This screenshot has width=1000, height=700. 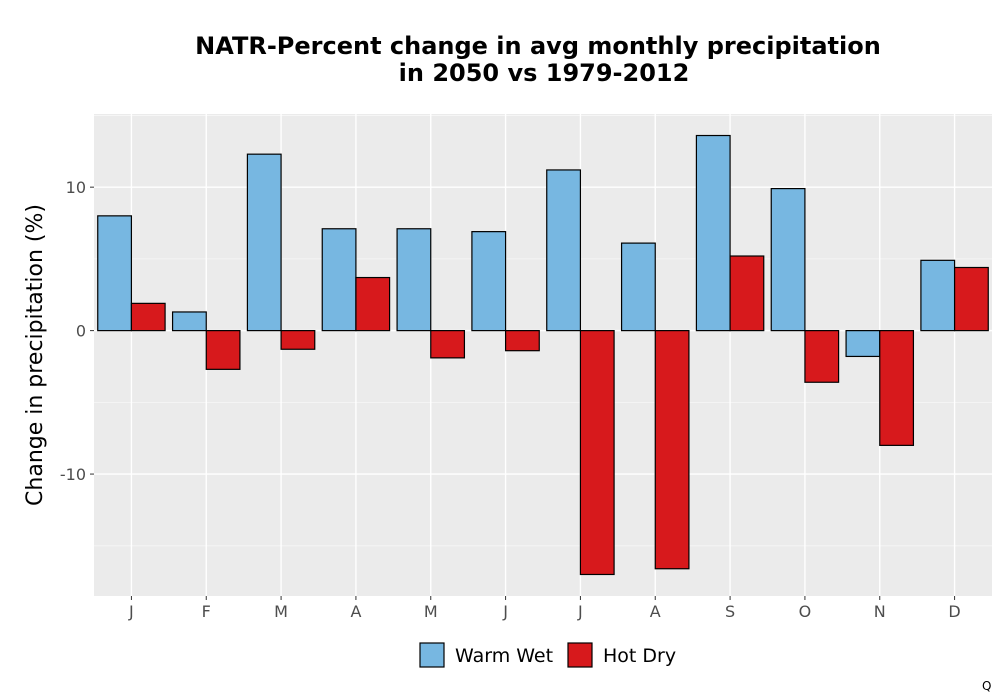 I want to click on legend: Warm Wet Hot Dry, so click(x=547, y=655).